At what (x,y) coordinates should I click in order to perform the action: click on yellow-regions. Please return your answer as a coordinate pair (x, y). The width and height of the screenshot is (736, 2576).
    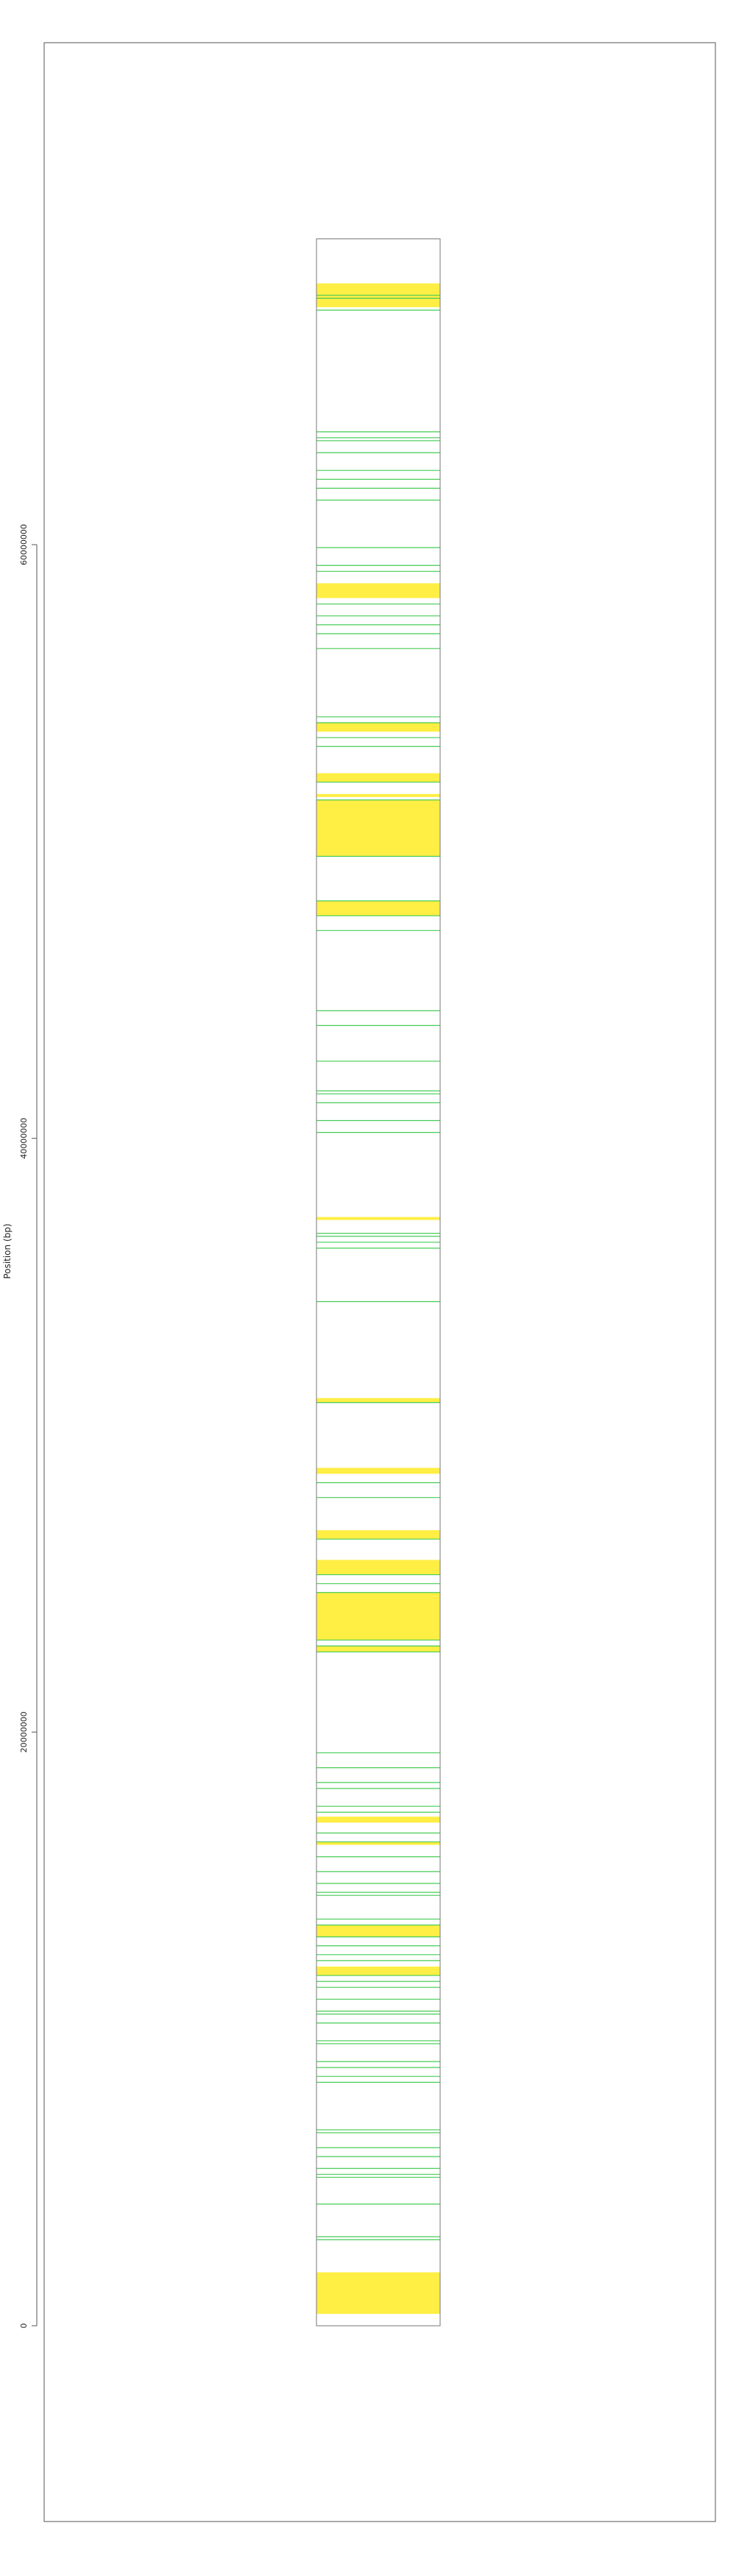
    Looking at the image, I should click on (378, 1298).